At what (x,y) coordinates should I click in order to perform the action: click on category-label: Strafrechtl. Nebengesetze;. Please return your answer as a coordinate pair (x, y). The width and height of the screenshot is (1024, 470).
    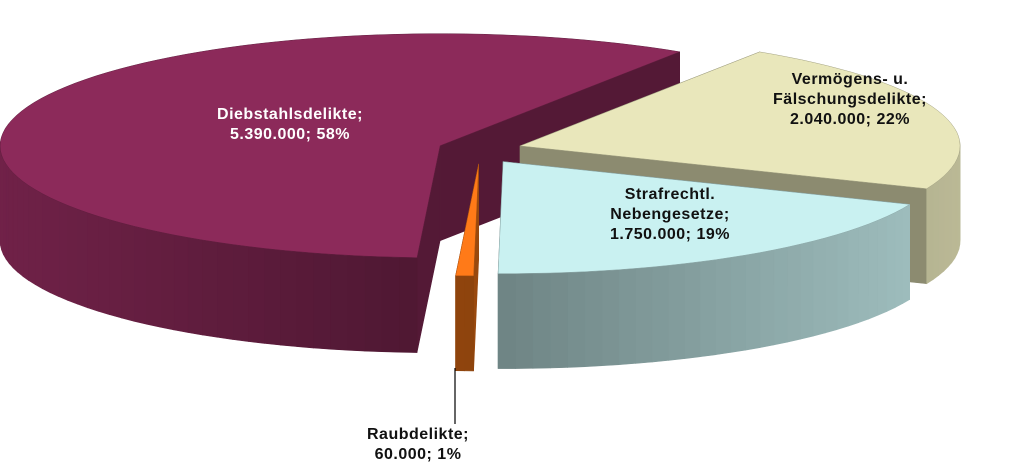
    Looking at the image, I should click on (670, 204).